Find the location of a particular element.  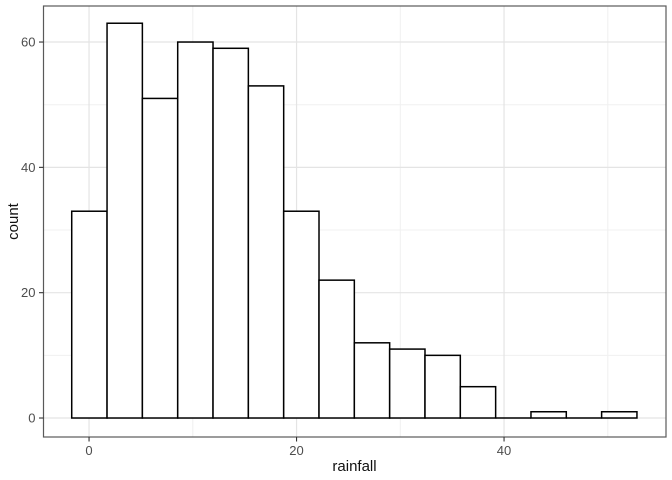

x-axis-title: rainfall is located at coordinates (354, 466).